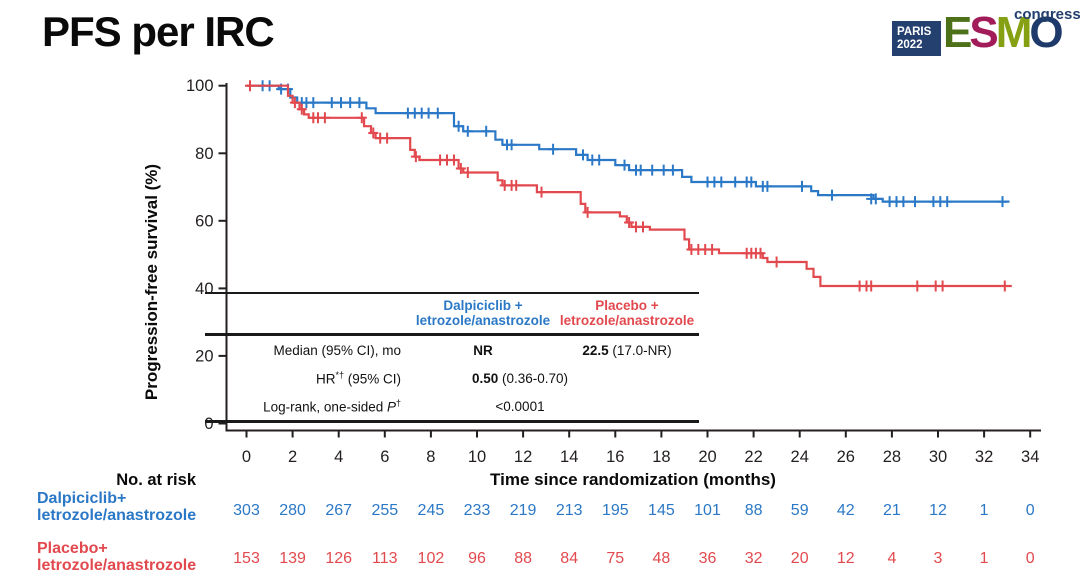 The width and height of the screenshot is (1080, 586). Describe the element at coordinates (633, 479) in the screenshot. I see `x-axis-title: Time since randomization (months)` at that location.